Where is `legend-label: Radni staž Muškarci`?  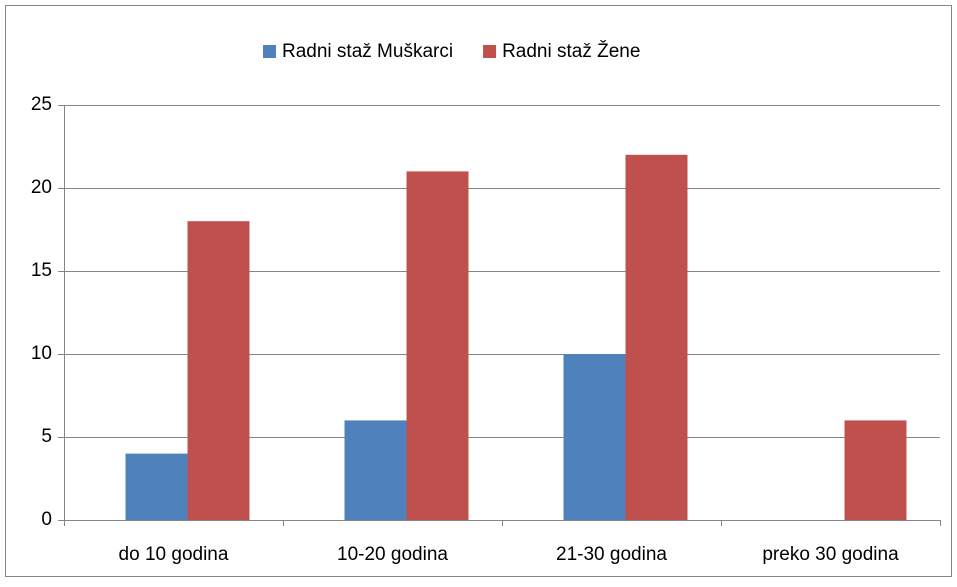 legend-label: Radni staž Muškarci is located at coordinates (367, 51).